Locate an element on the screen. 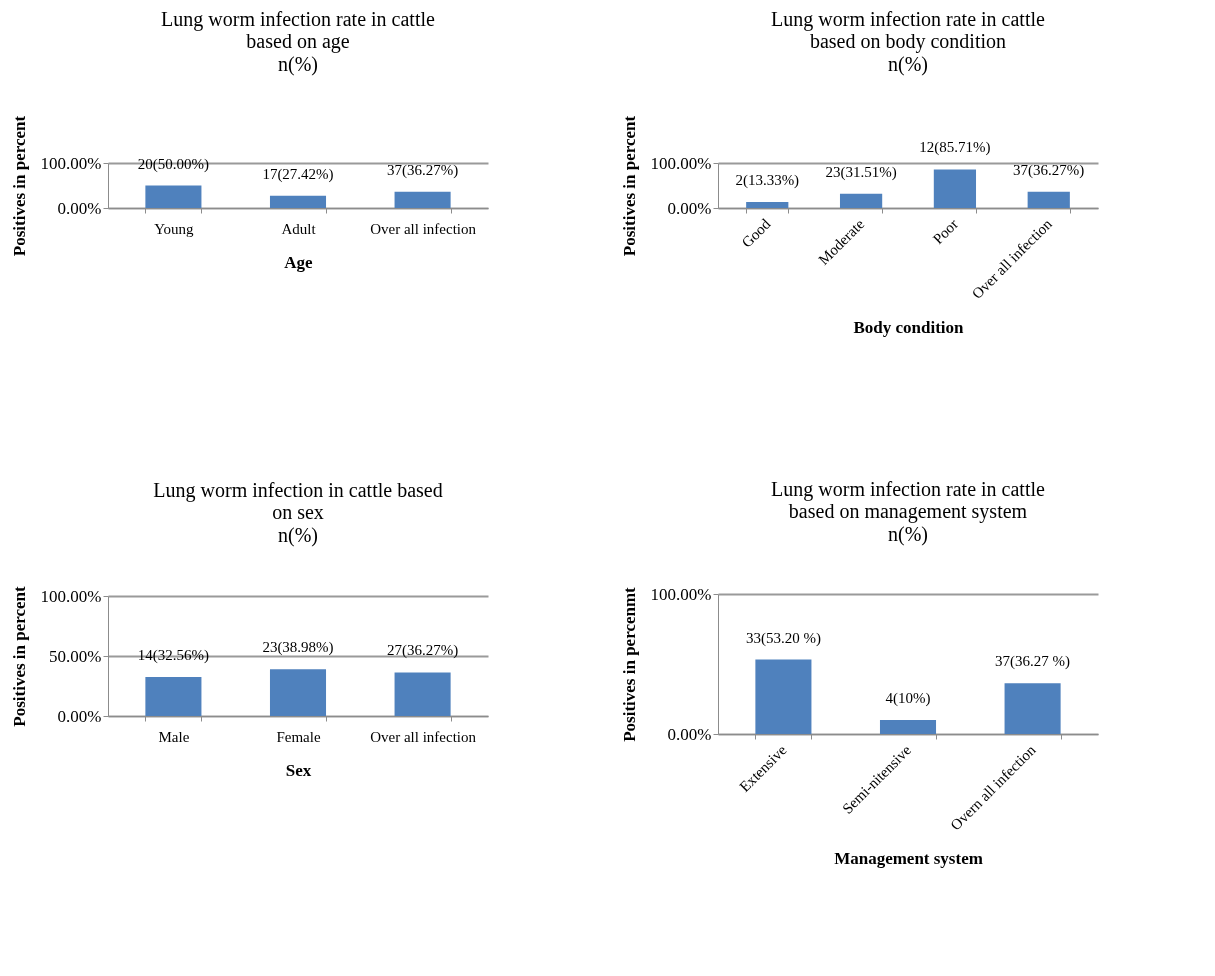  x-axis-title: Body condition is located at coordinates (909, 327).